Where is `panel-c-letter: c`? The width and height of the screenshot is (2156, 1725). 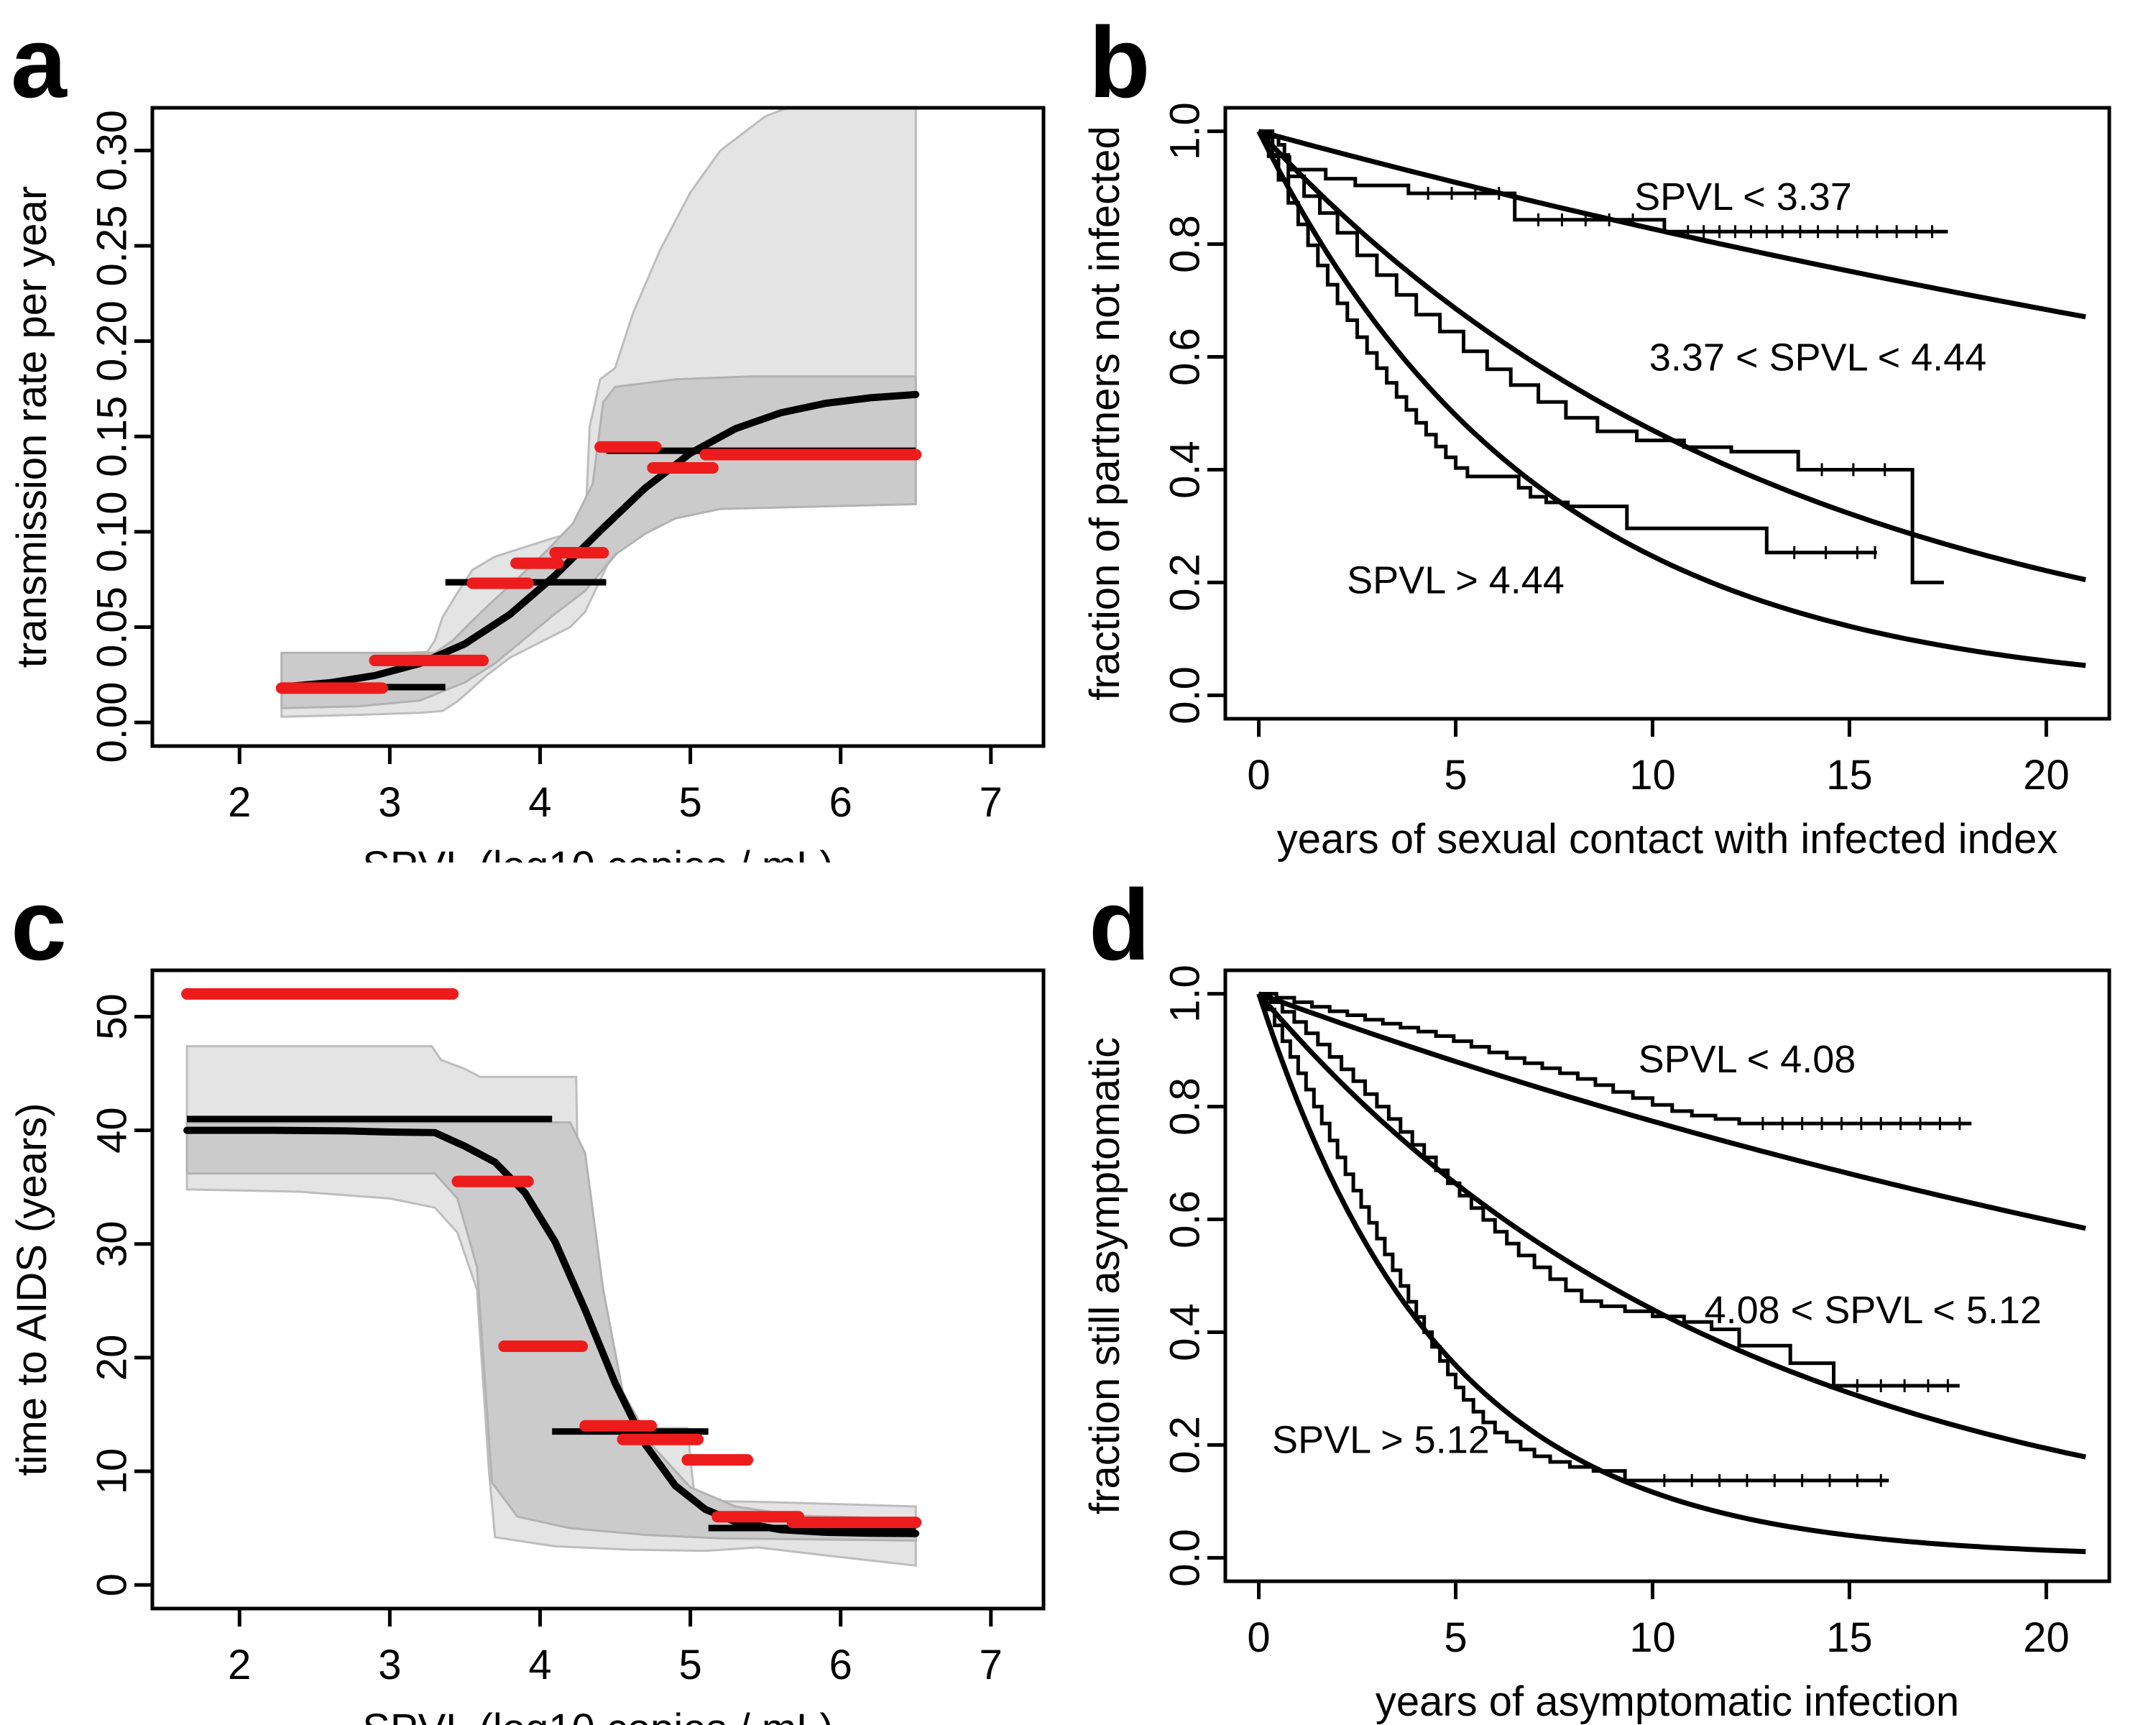 panel-c-letter: c is located at coordinates (39, 924).